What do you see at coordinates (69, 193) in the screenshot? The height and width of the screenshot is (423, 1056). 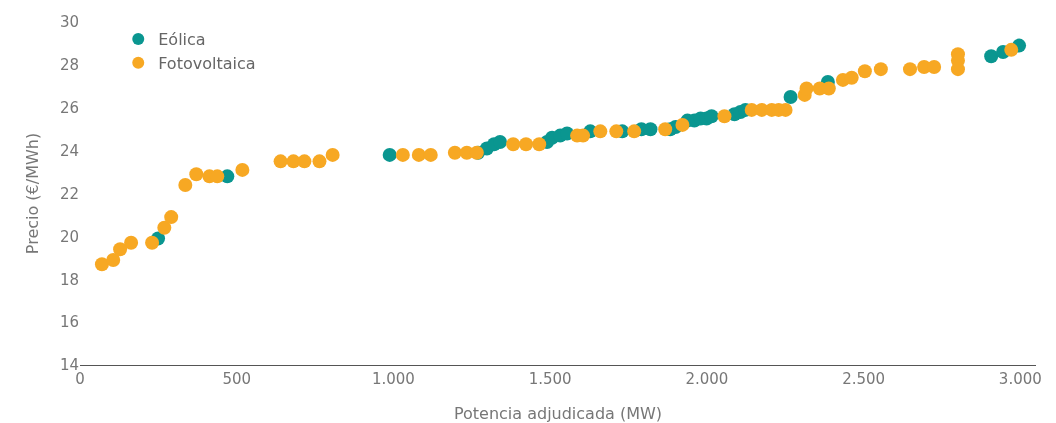 I see `y-tick-label: 22` at bounding box center [69, 193].